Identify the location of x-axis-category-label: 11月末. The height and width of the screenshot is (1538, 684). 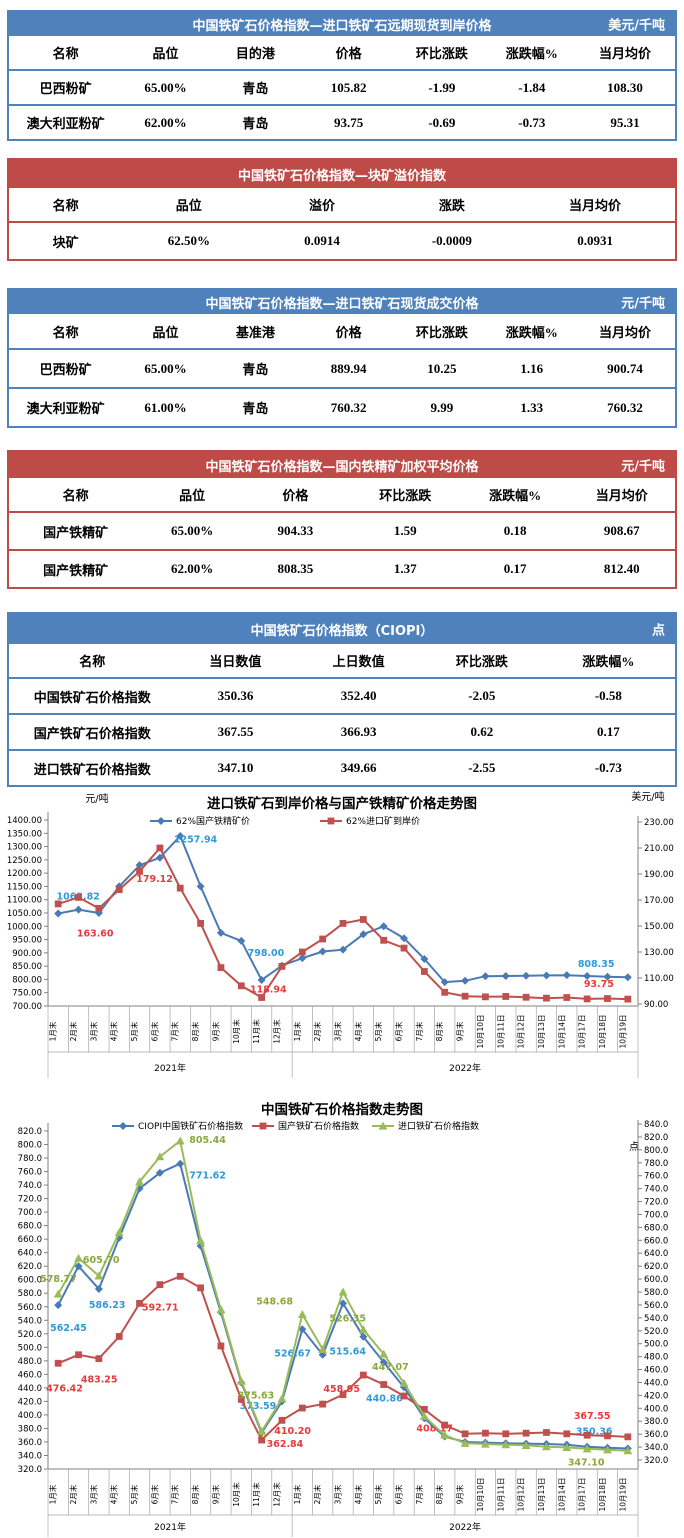
(256, 1494).